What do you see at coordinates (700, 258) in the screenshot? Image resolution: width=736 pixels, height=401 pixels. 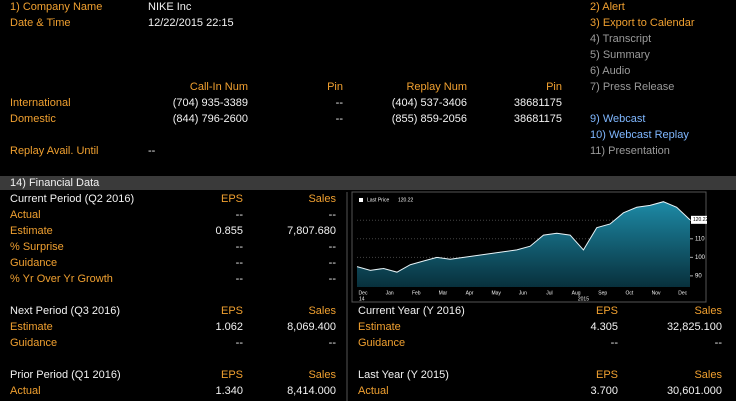 I see `y-tick-label: 100` at bounding box center [700, 258].